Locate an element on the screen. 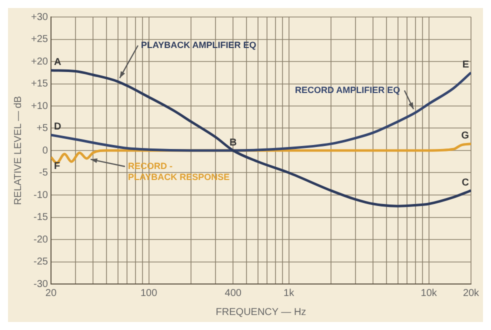  y-axis-title: RELATIVE LEVEL — dB is located at coordinates (18, 150).